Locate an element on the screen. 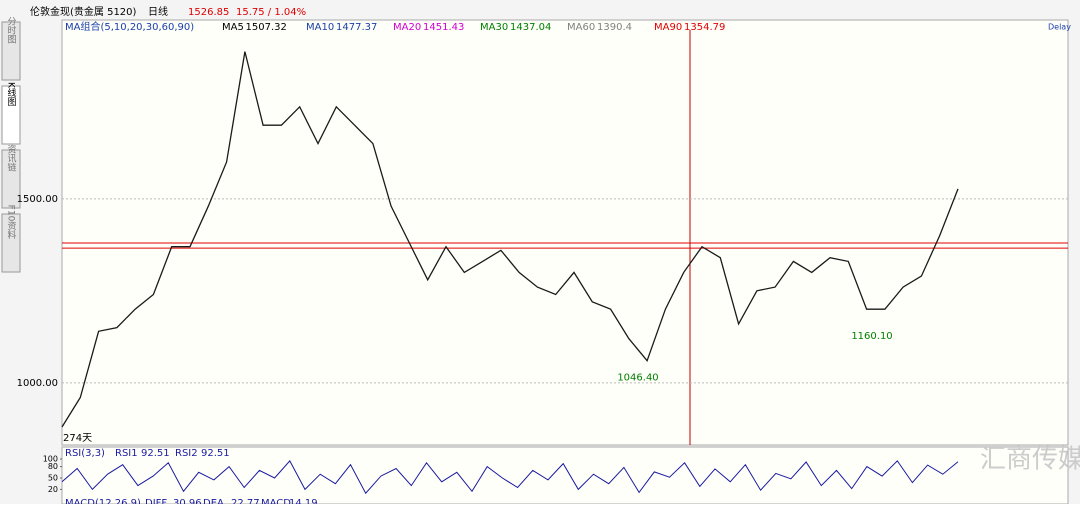  ma-name: MA5 is located at coordinates (233, 27).